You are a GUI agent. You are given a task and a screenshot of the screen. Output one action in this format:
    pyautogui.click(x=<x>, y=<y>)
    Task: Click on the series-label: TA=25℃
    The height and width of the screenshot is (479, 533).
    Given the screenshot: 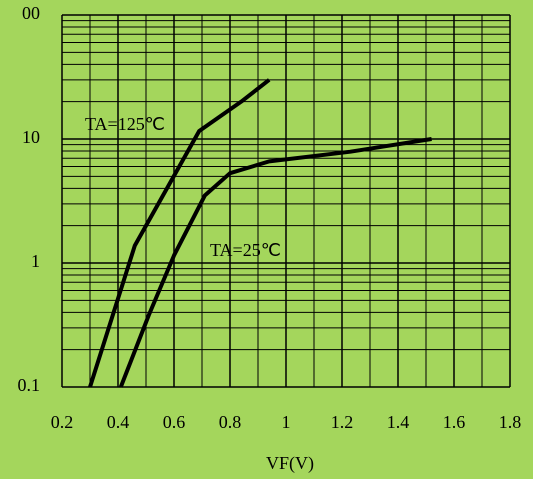 What is the action you would take?
    pyautogui.click(x=245, y=250)
    